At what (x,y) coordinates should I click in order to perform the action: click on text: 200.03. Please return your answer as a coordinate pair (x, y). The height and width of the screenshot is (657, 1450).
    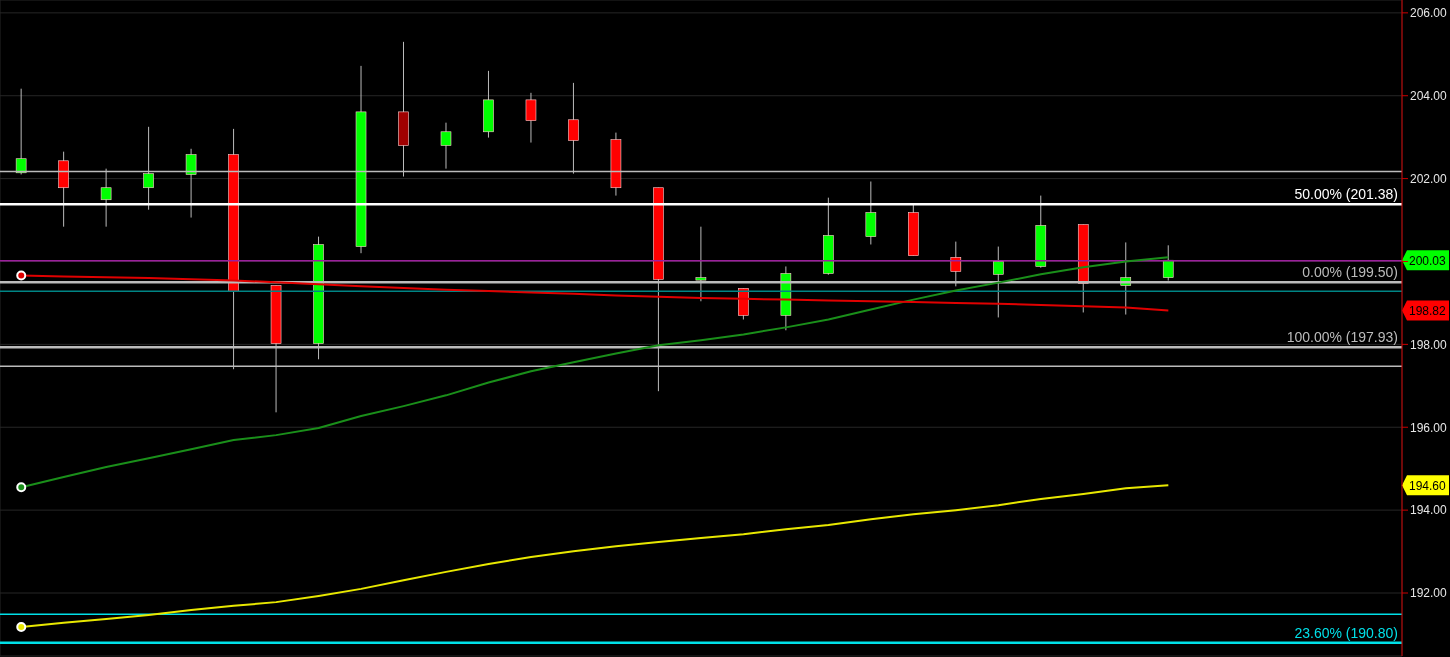
    Looking at the image, I should click on (1428, 260).